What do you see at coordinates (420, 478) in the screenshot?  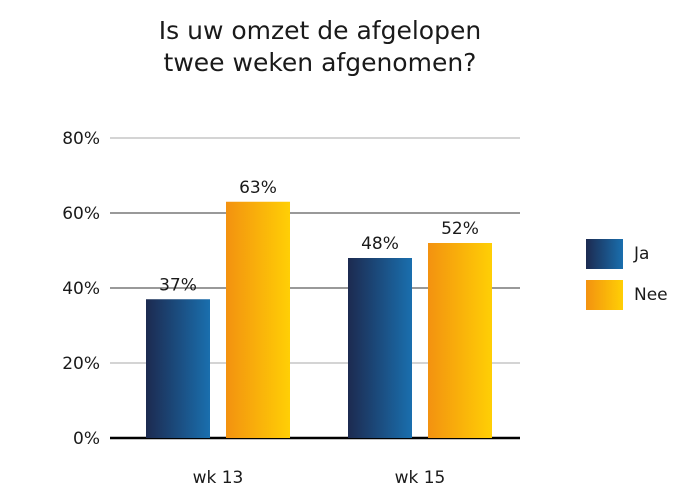 I see `x-category-label: wk 15` at bounding box center [420, 478].